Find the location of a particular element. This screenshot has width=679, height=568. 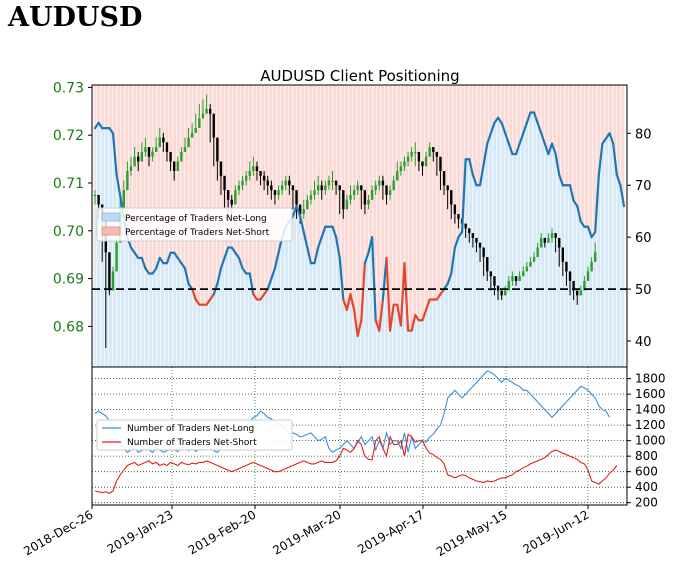

legend-label-net-long-count: Number of Traders Net-Long is located at coordinates (190, 429).